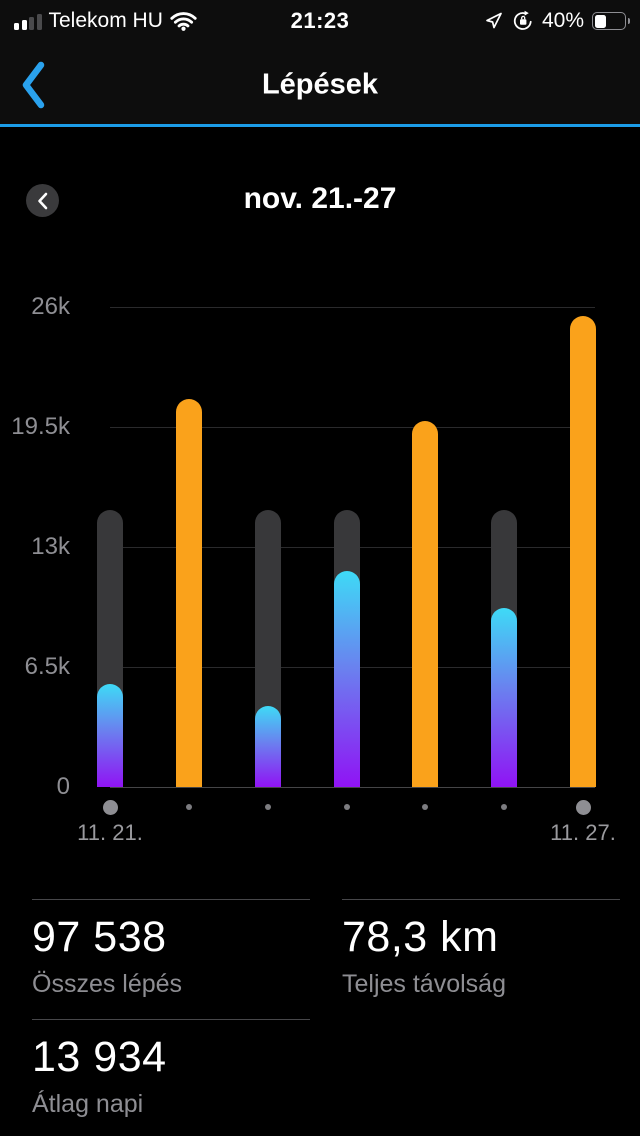  Describe the element at coordinates (88, 1104) in the screenshot. I see `stat-label: Átlag napi` at that location.